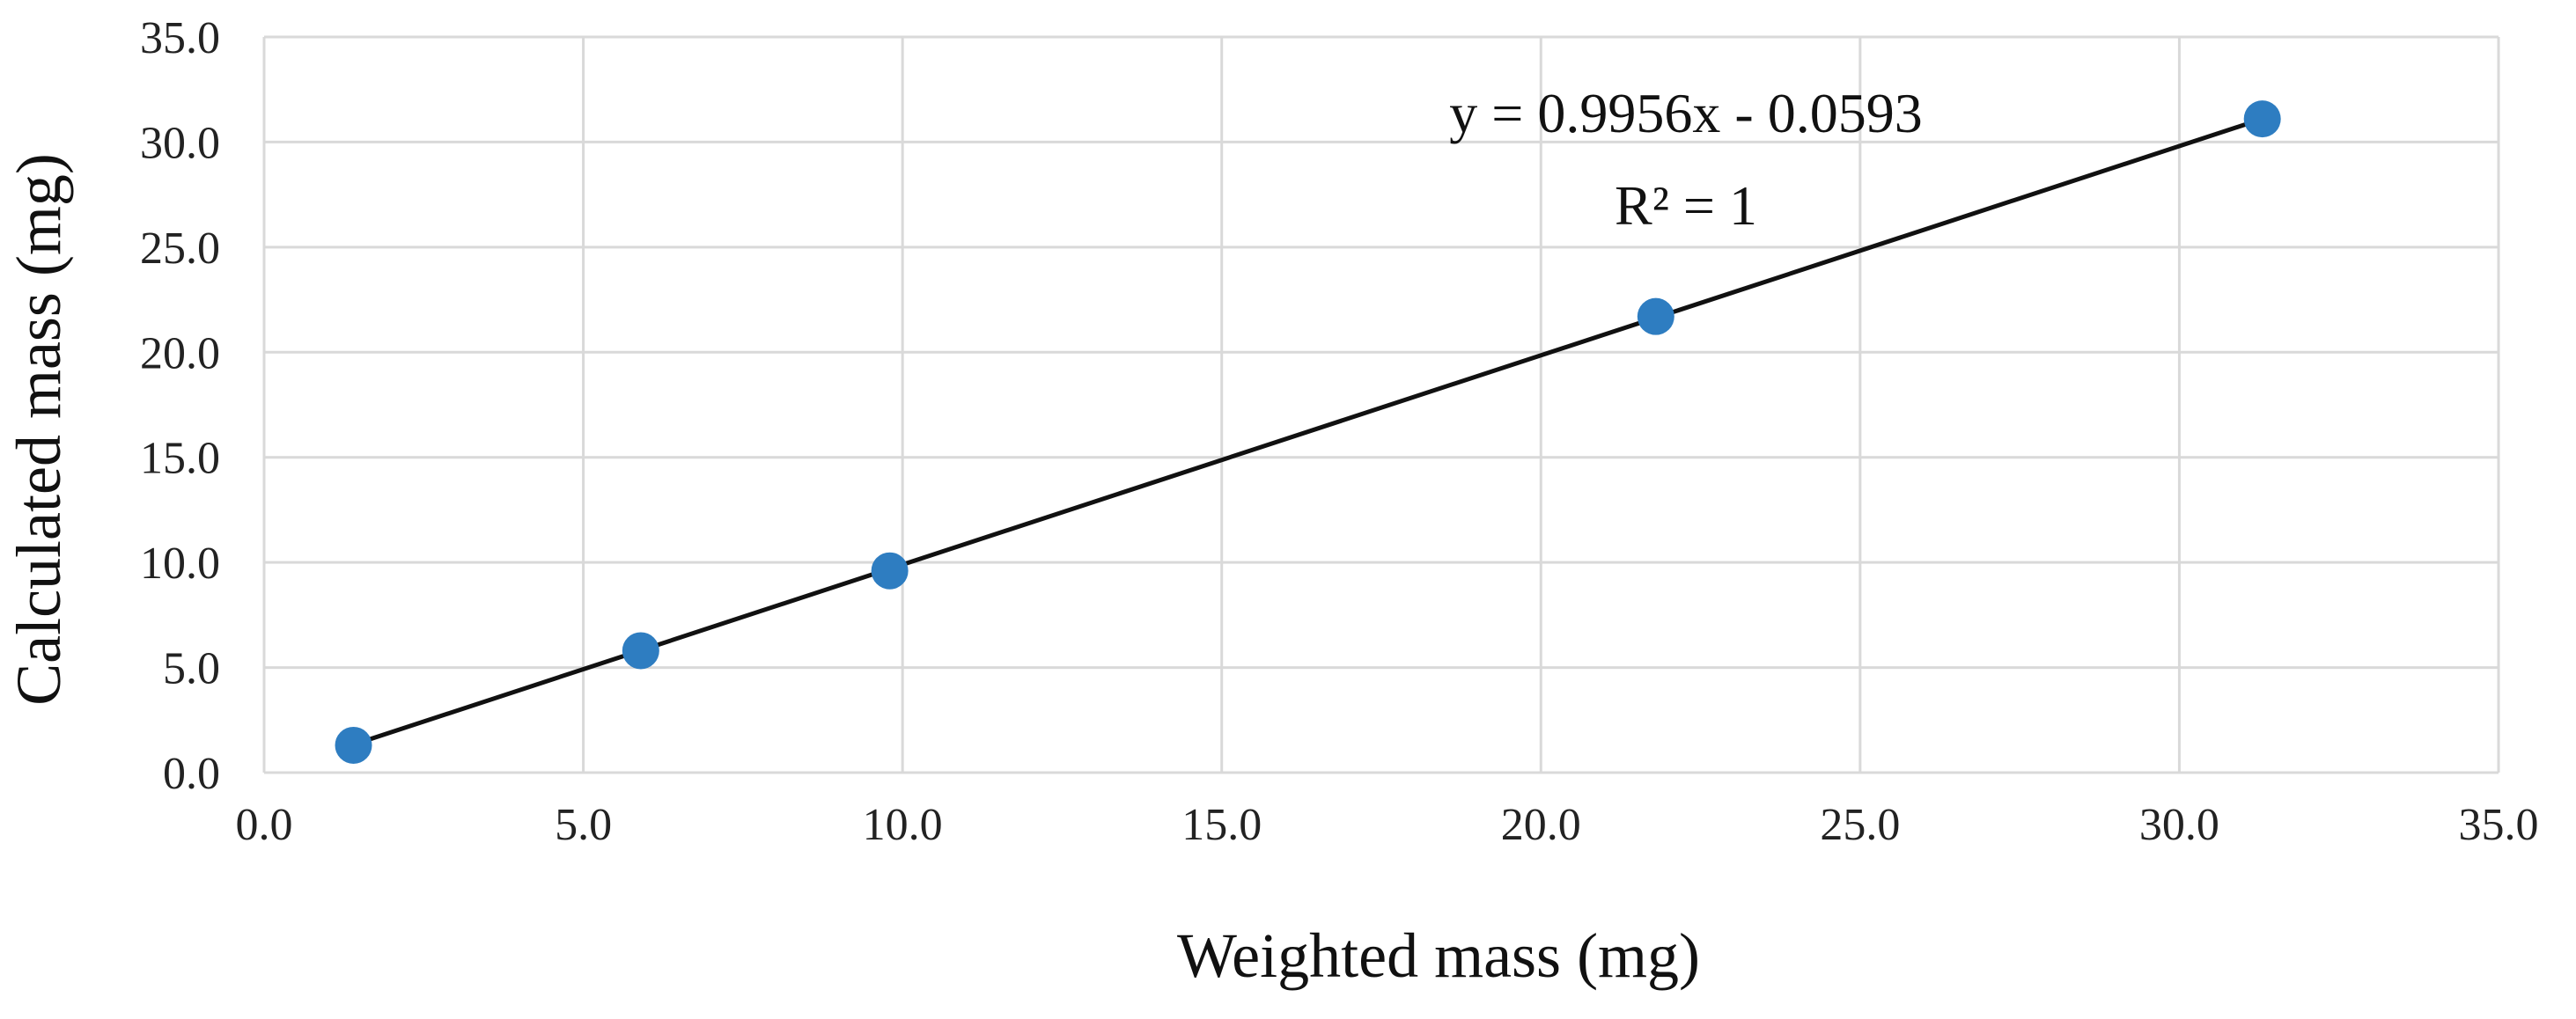 The width and height of the screenshot is (2576, 1019). Describe the element at coordinates (191, 774) in the screenshot. I see `y-tick-label: 0.0` at that location.